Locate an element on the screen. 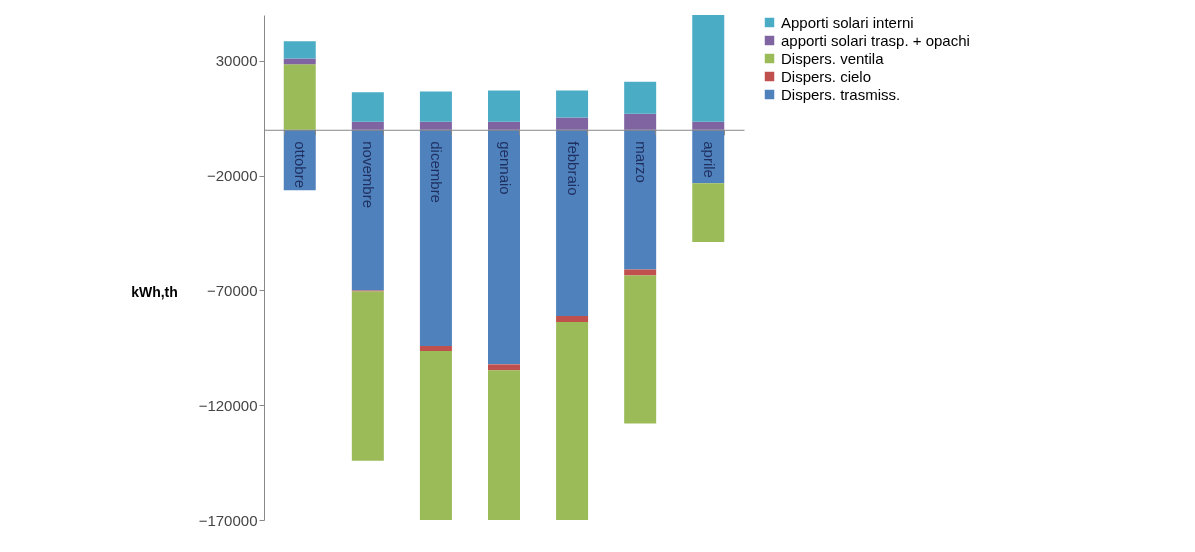 The height and width of the screenshot is (552, 1195). x-tick-label: marzo is located at coordinates (641, 162).